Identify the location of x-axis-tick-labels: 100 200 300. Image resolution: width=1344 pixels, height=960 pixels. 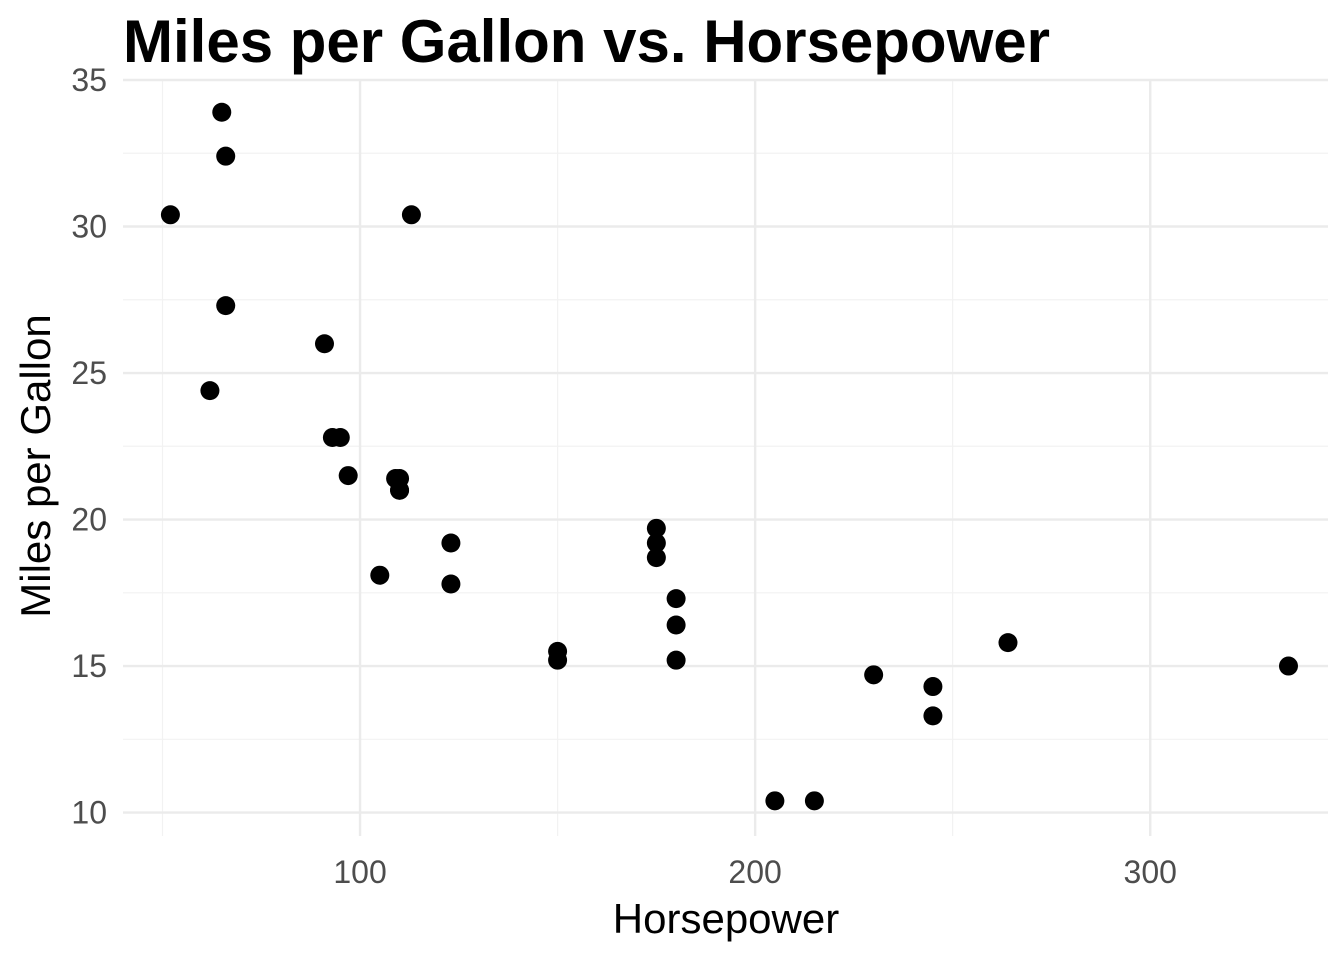
(755, 872).